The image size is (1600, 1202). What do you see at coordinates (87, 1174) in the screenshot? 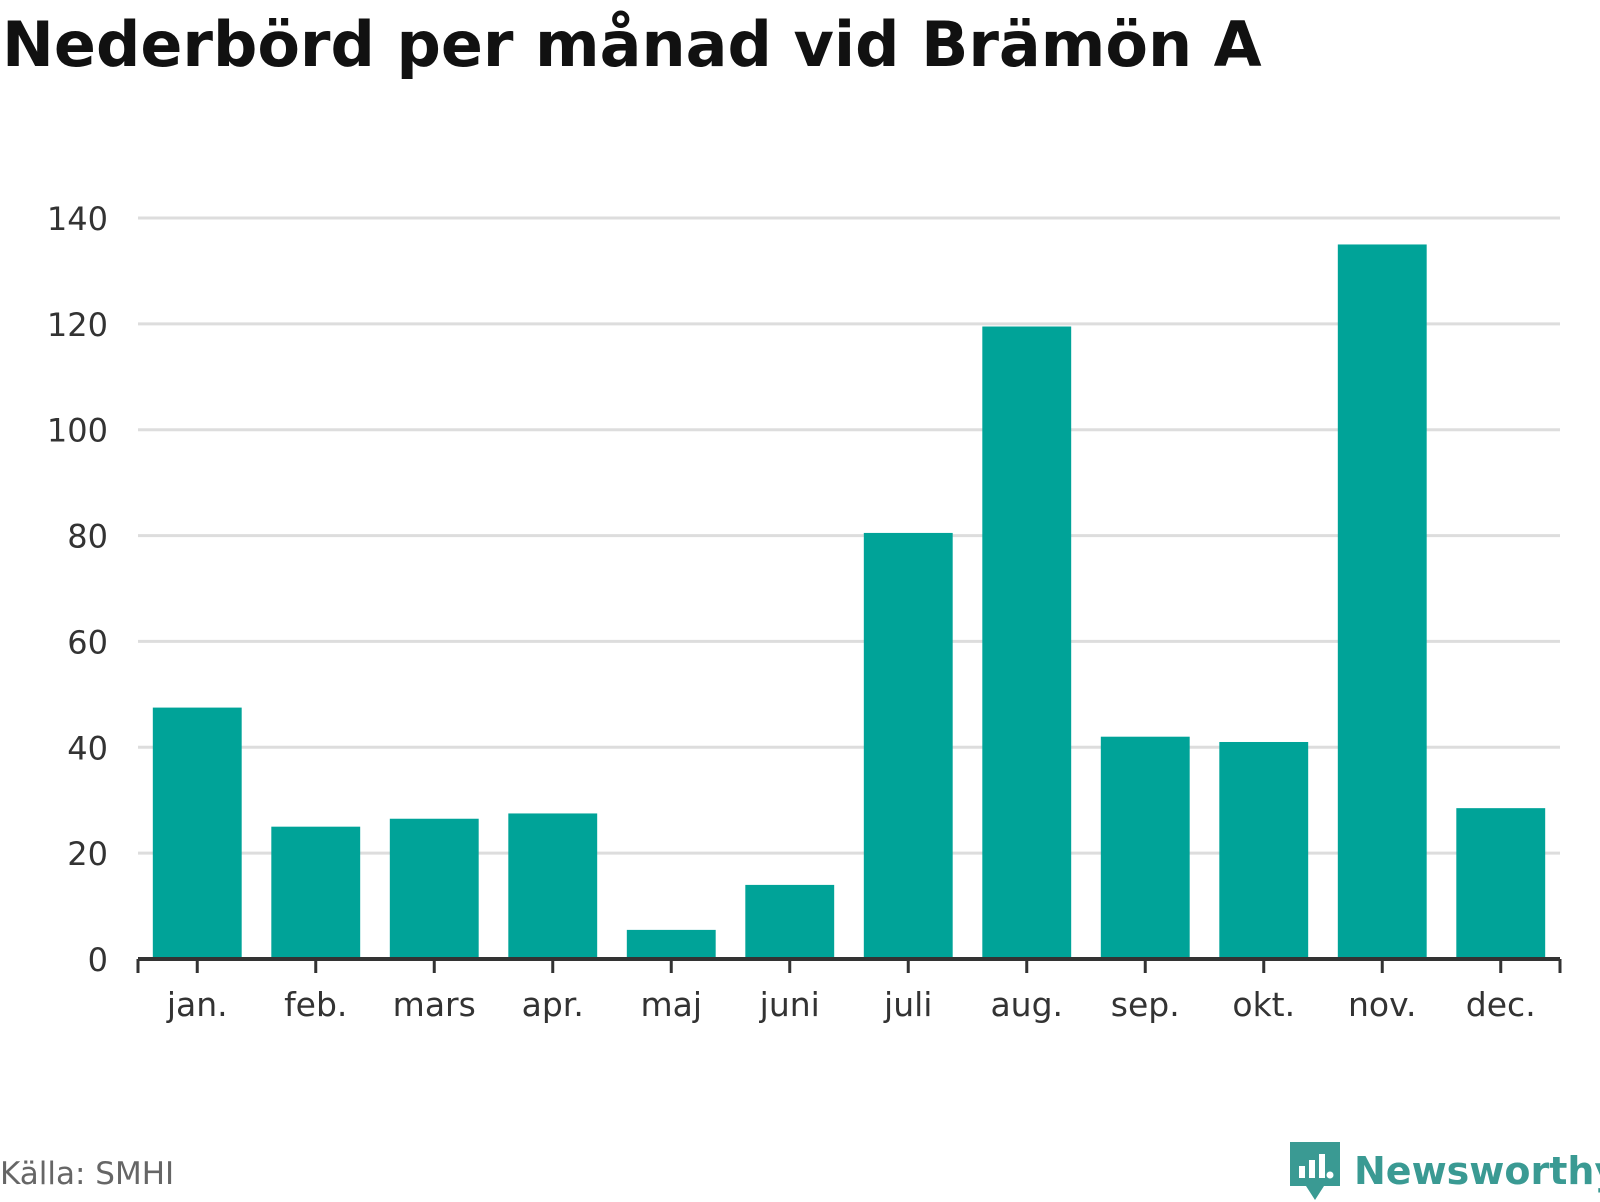
I see `source-label: Källa: SMHI` at bounding box center [87, 1174].